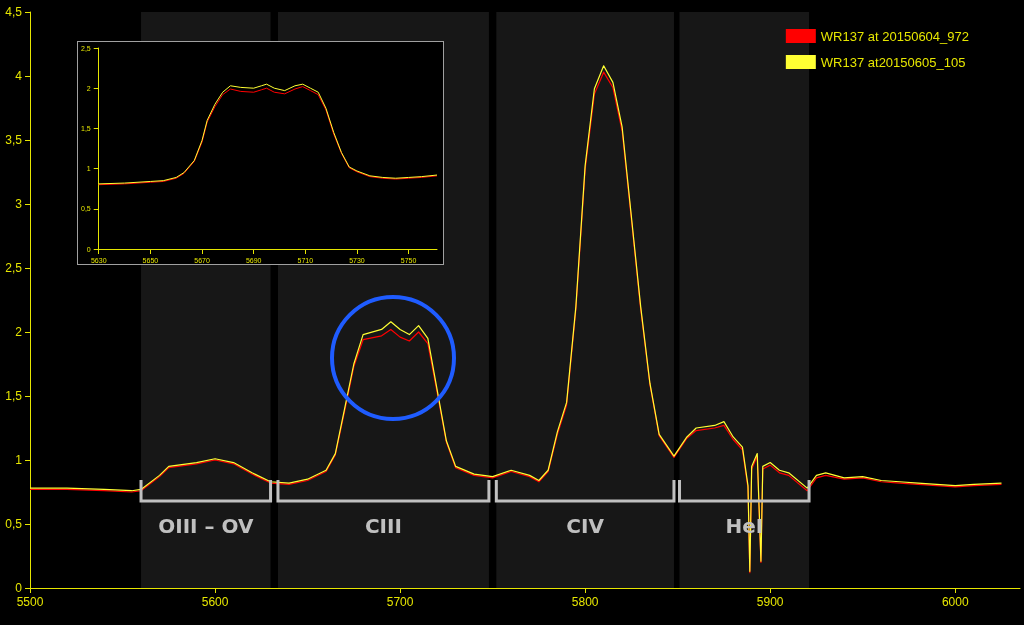 This screenshot has height=625, width=1024. Describe the element at coordinates (14, 524) in the screenshot. I see `y-tick-label: 0,5` at that location.